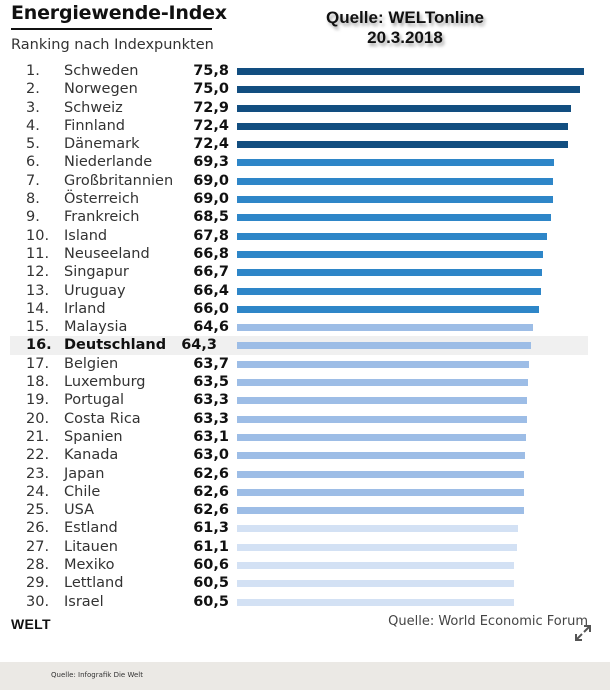 This screenshot has height=698, width=610. I want to click on country-label: Niederlande, so click(108, 162).